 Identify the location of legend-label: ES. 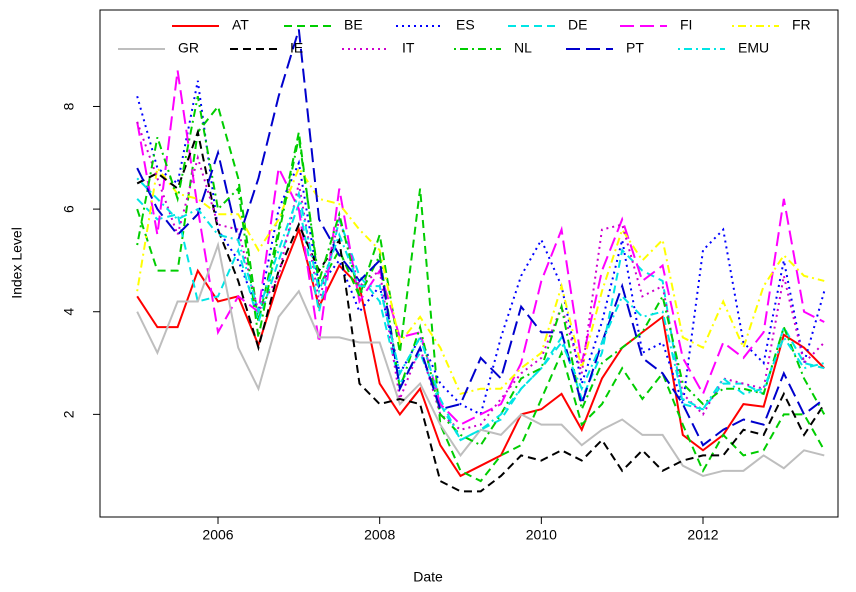
(465, 25).